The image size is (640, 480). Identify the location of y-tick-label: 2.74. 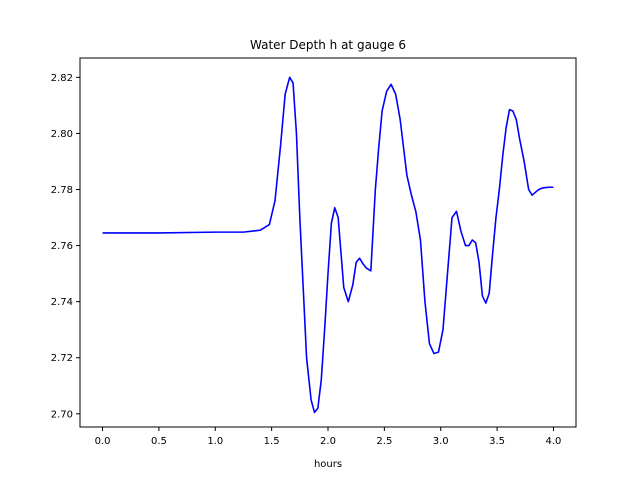
(62, 302).